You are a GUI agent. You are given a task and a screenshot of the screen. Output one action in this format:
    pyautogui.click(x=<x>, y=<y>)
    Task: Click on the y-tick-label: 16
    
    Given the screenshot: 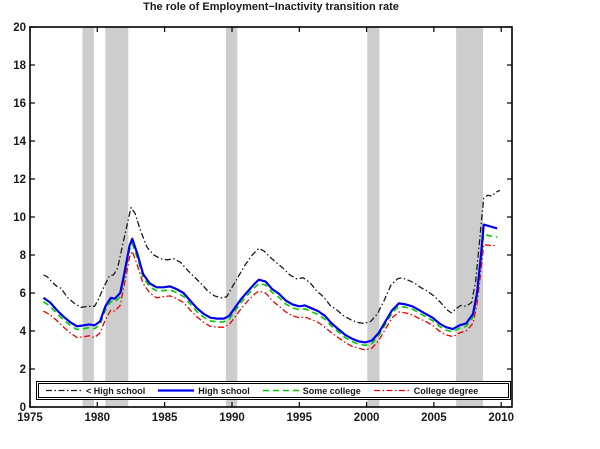 What is the action you would take?
    pyautogui.click(x=19, y=104)
    